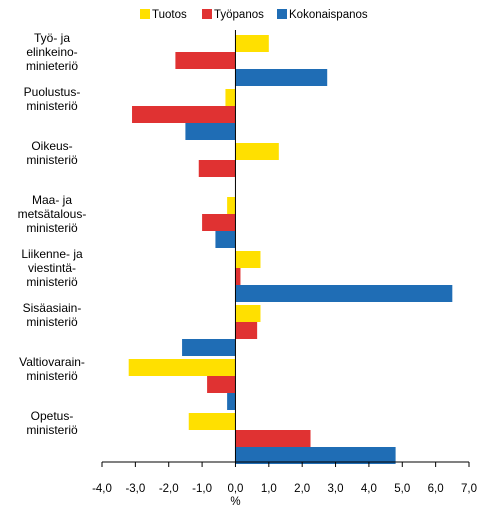 This screenshot has height=514, width=494. Describe the element at coordinates (52, 308) in the screenshot. I see `category-label-line: Sisäasiain-` at that location.